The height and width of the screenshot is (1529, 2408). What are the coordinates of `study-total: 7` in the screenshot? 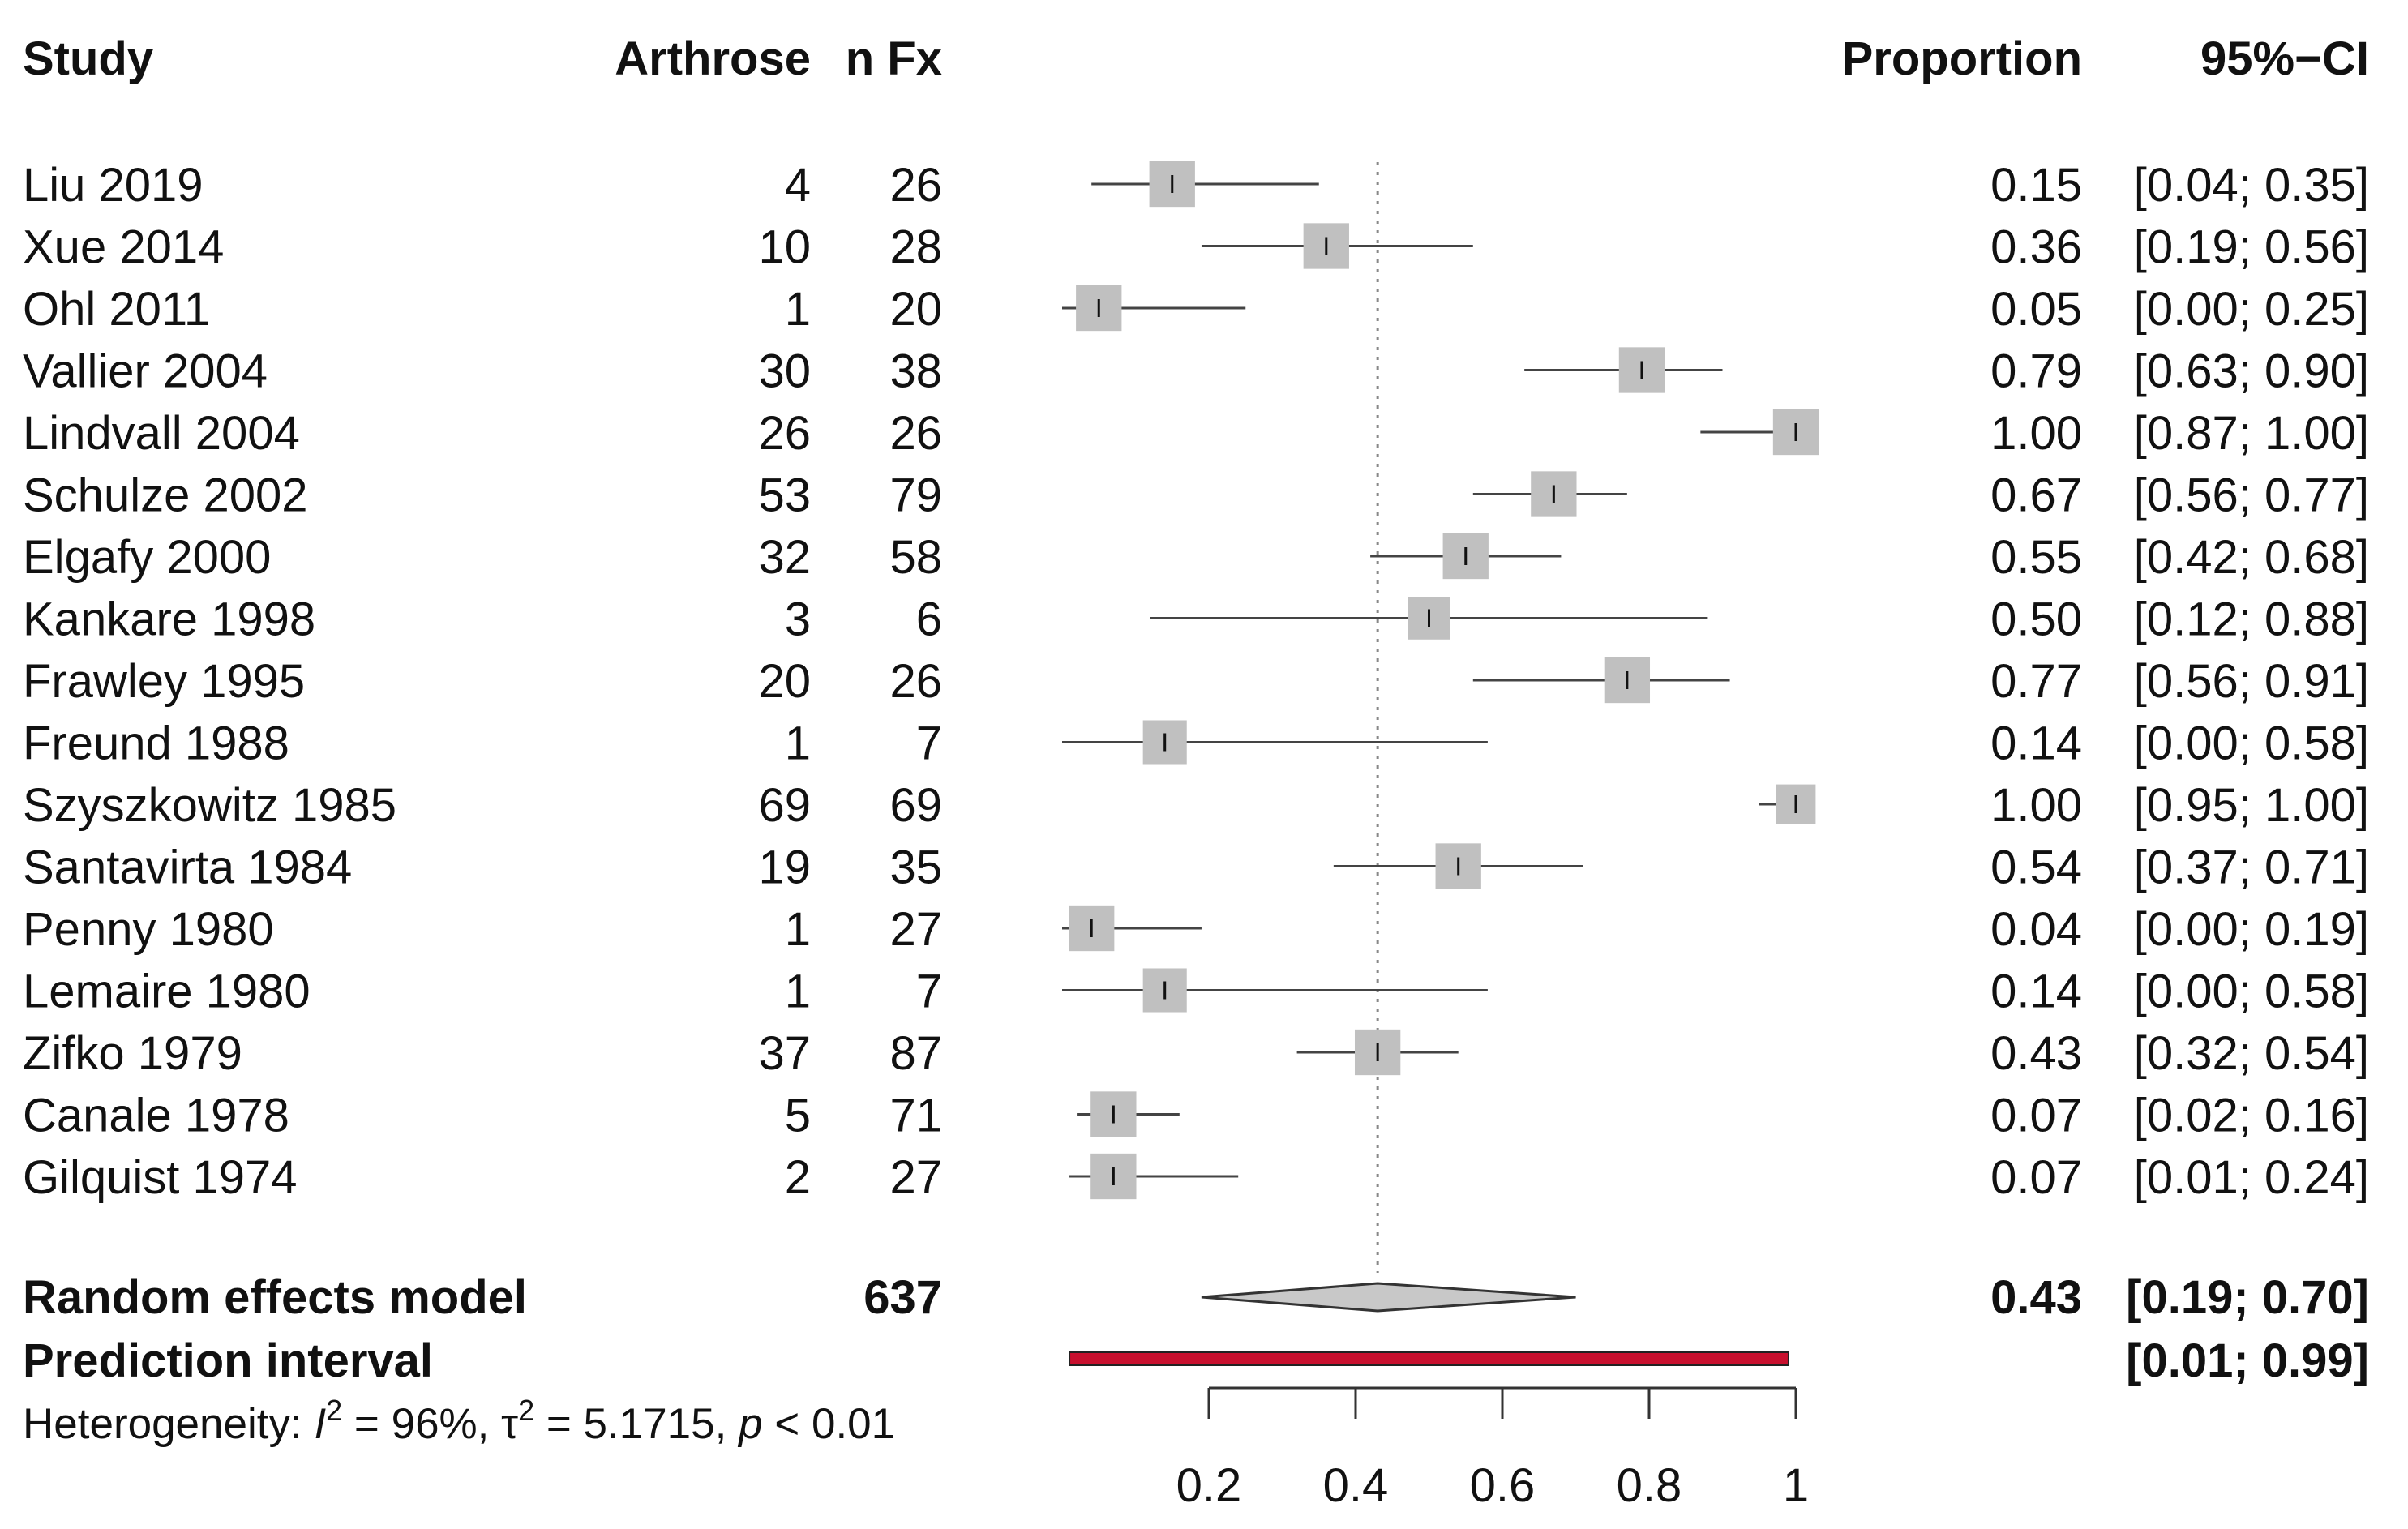 It's located at (929, 992).